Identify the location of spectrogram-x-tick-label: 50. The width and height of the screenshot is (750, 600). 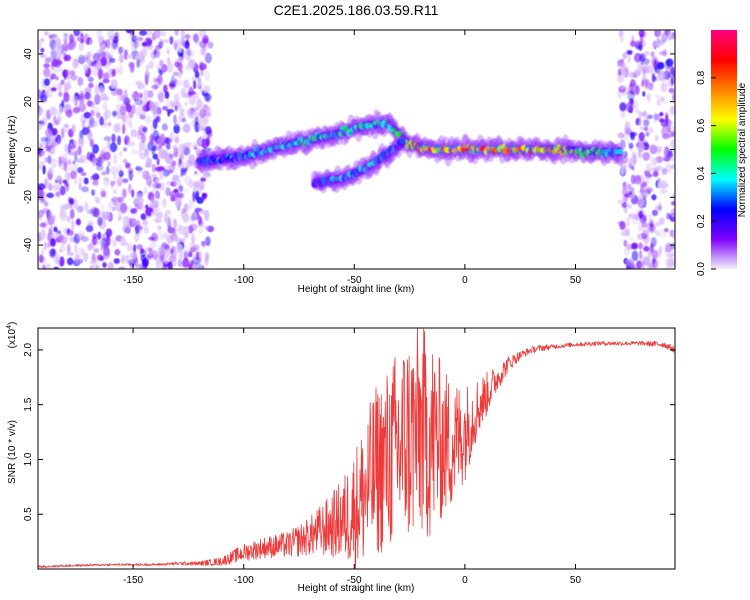
(576, 280).